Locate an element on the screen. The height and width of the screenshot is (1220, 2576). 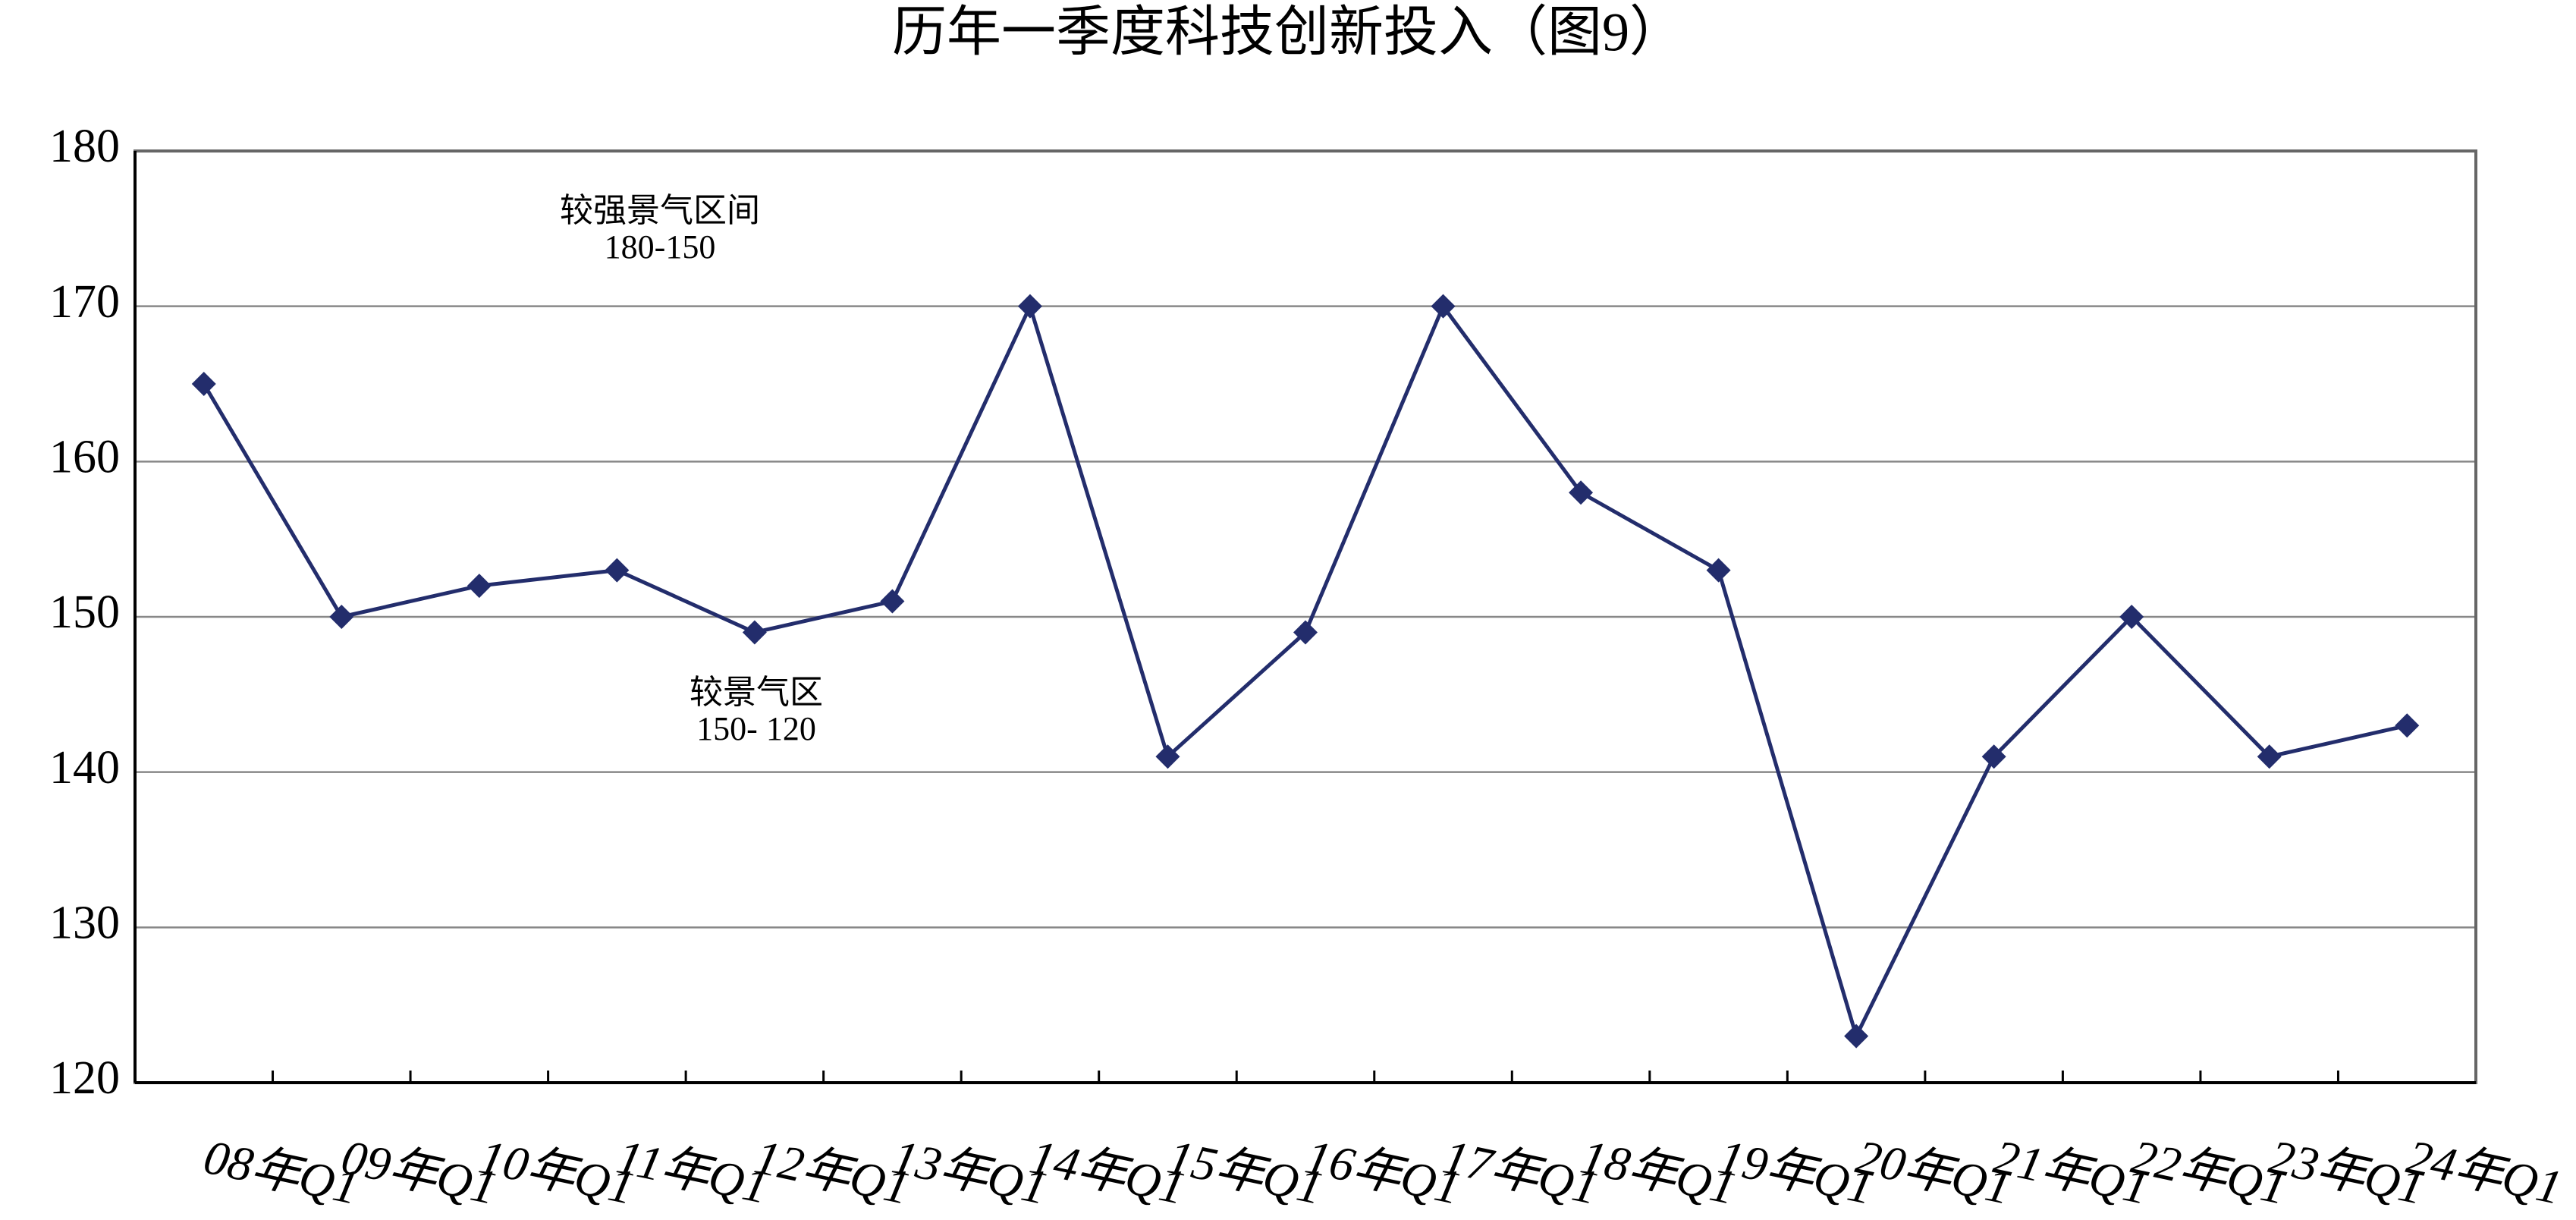
annotation: 较强景气区间 is located at coordinates (660, 211).